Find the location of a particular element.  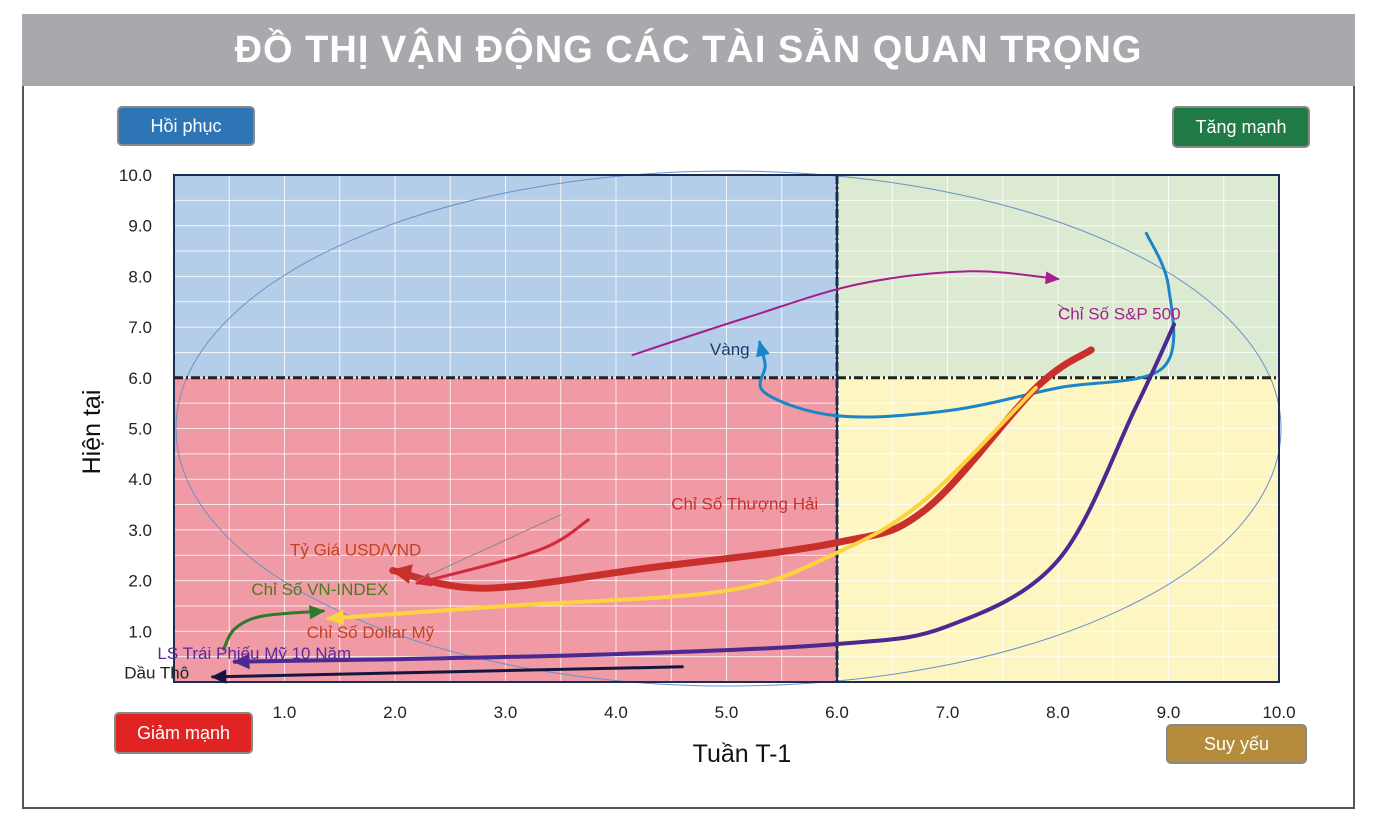

usdvnd-leader-line is located at coordinates (488, 548).